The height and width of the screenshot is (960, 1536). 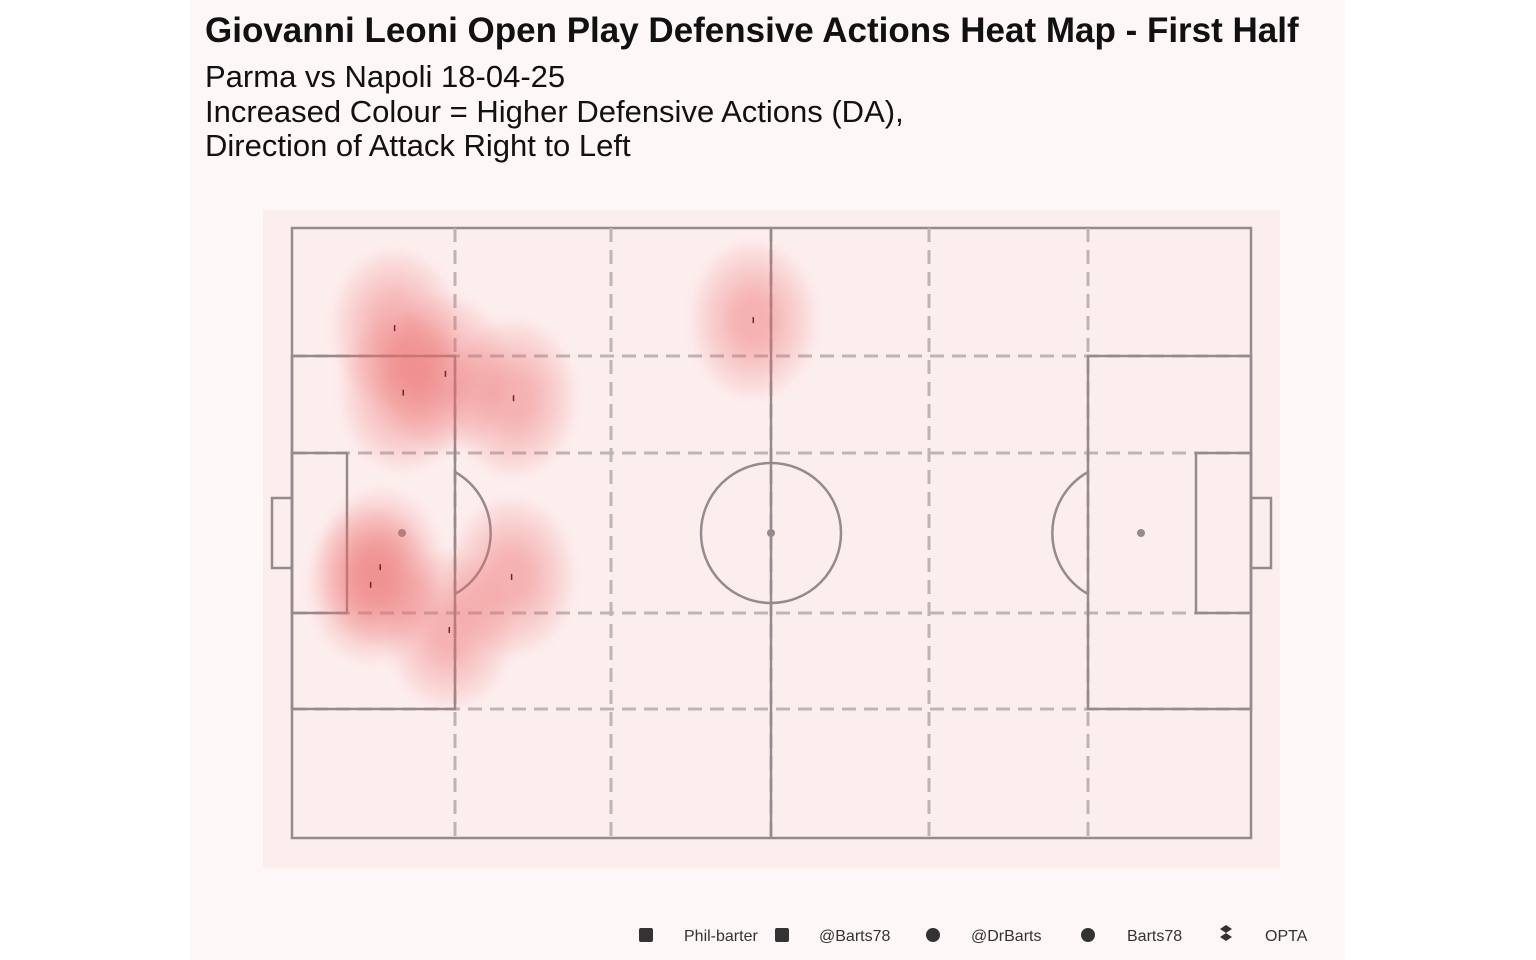 I want to click on footer-text: Barts78, so click(x=1154, y=936).